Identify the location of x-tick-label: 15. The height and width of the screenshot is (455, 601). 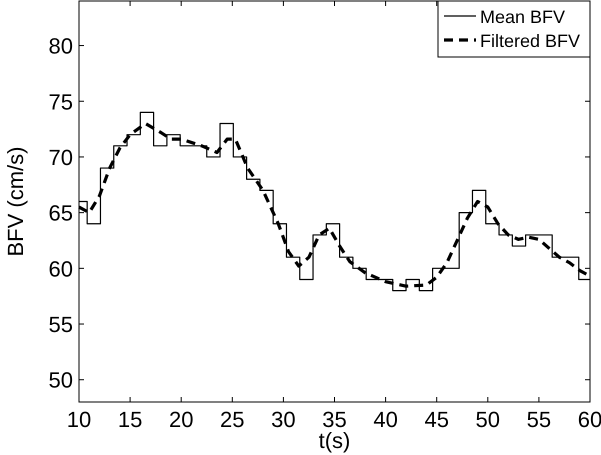
(130, 419).